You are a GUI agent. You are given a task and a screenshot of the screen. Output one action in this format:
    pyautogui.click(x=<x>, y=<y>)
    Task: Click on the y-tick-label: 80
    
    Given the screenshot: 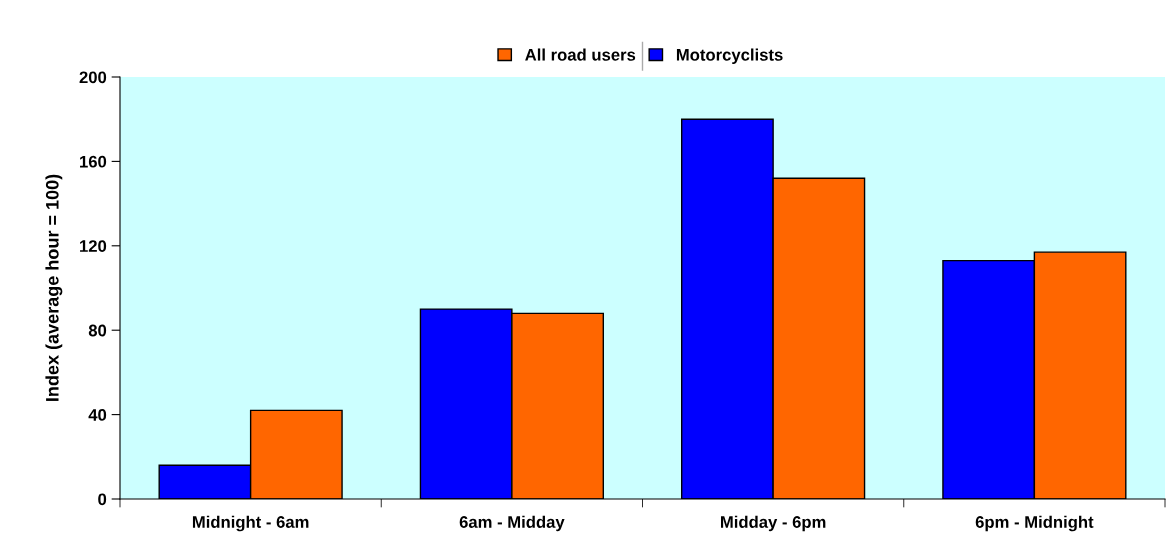 What is the action you would take?
    pyautogui.click(x=97, y=330)
    